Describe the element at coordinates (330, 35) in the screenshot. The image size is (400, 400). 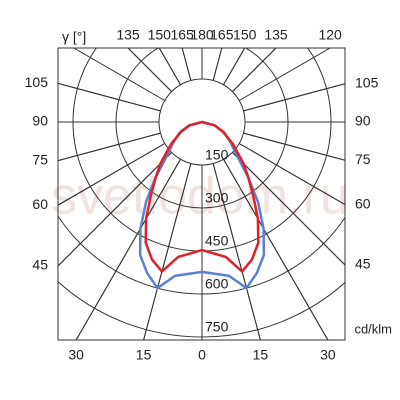
I see `angle-tick-label: 120` at that location.